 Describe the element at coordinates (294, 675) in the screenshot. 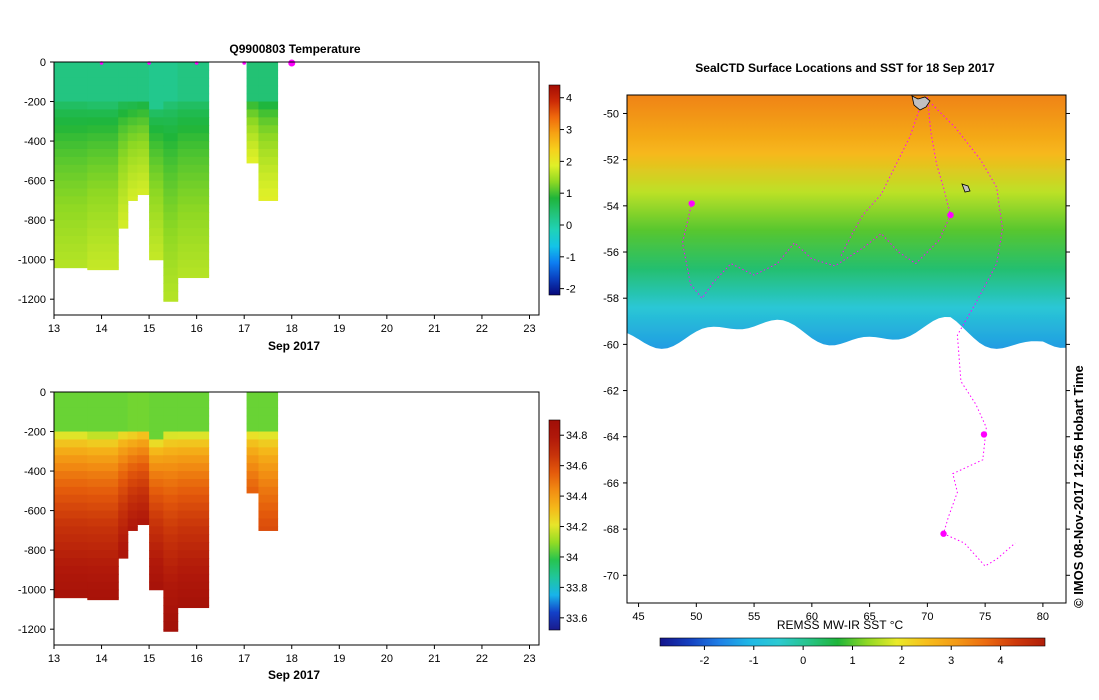

I see `salinity-x-label: Sep 2017` at that location.